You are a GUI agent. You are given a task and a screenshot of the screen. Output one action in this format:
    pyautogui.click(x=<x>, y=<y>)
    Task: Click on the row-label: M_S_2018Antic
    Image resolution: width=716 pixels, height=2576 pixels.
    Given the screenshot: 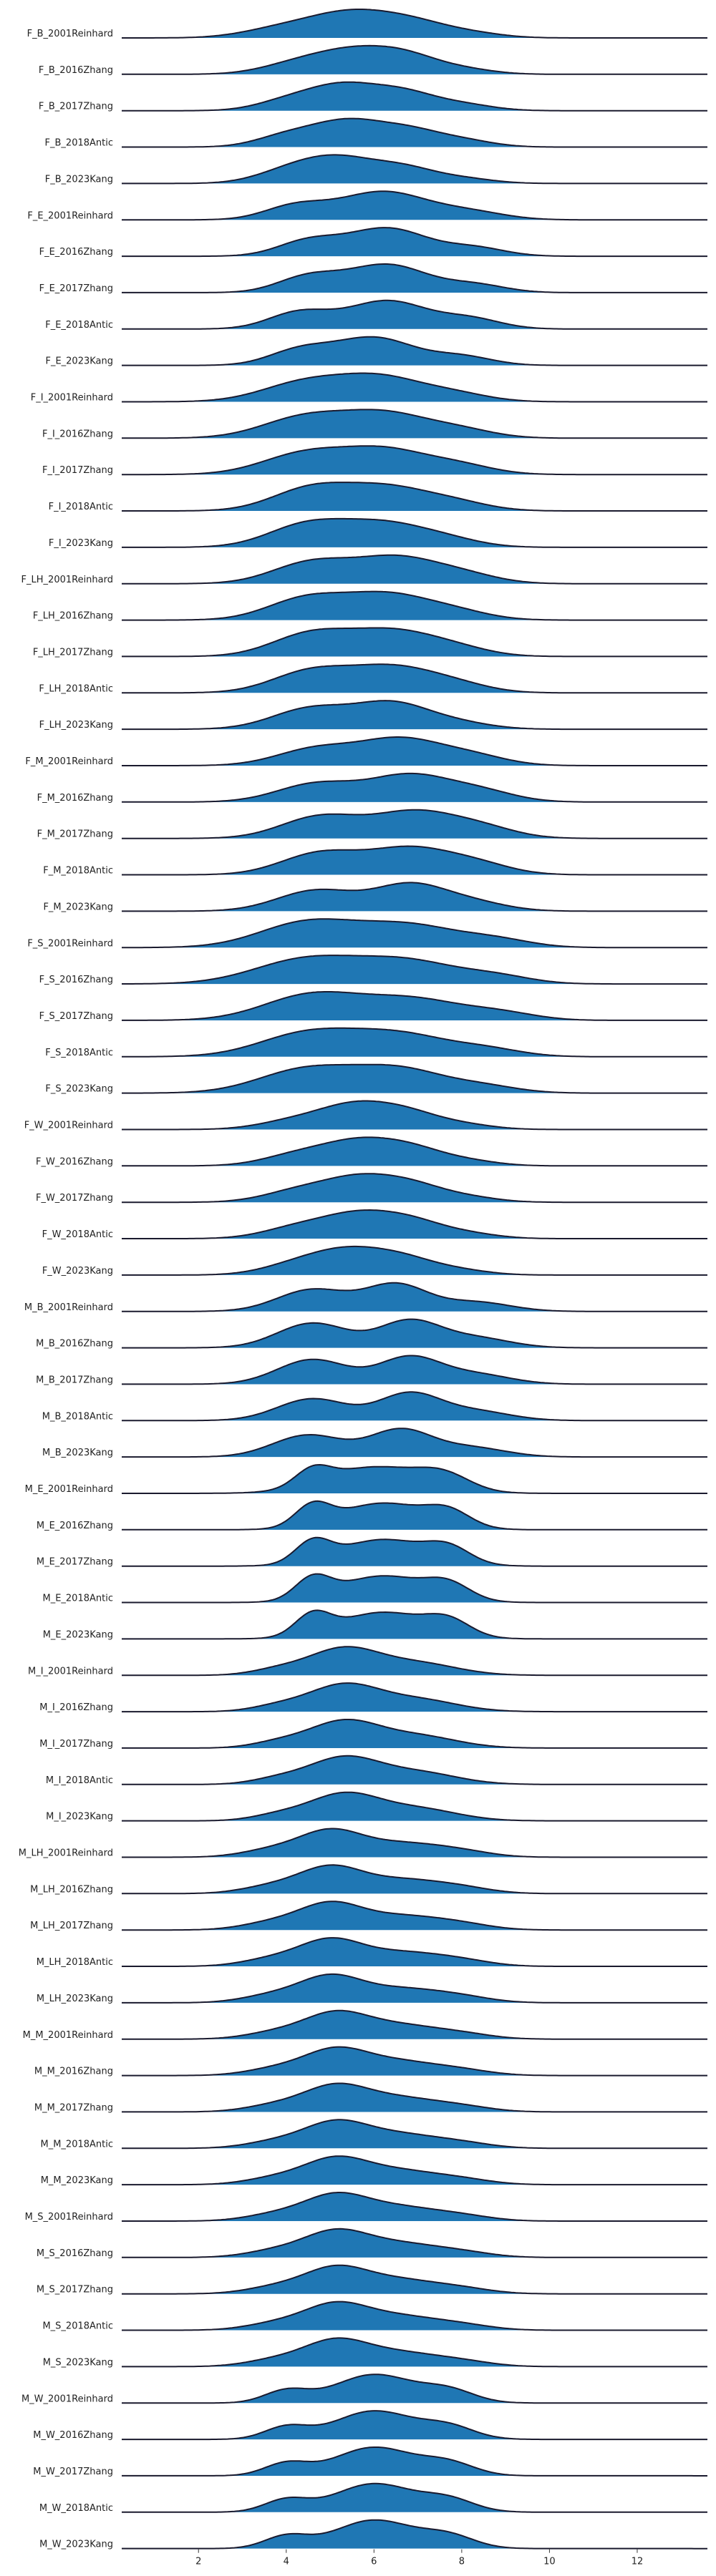 What is the action you would take?
    pyautogui.click(x=77, y=2326)
    